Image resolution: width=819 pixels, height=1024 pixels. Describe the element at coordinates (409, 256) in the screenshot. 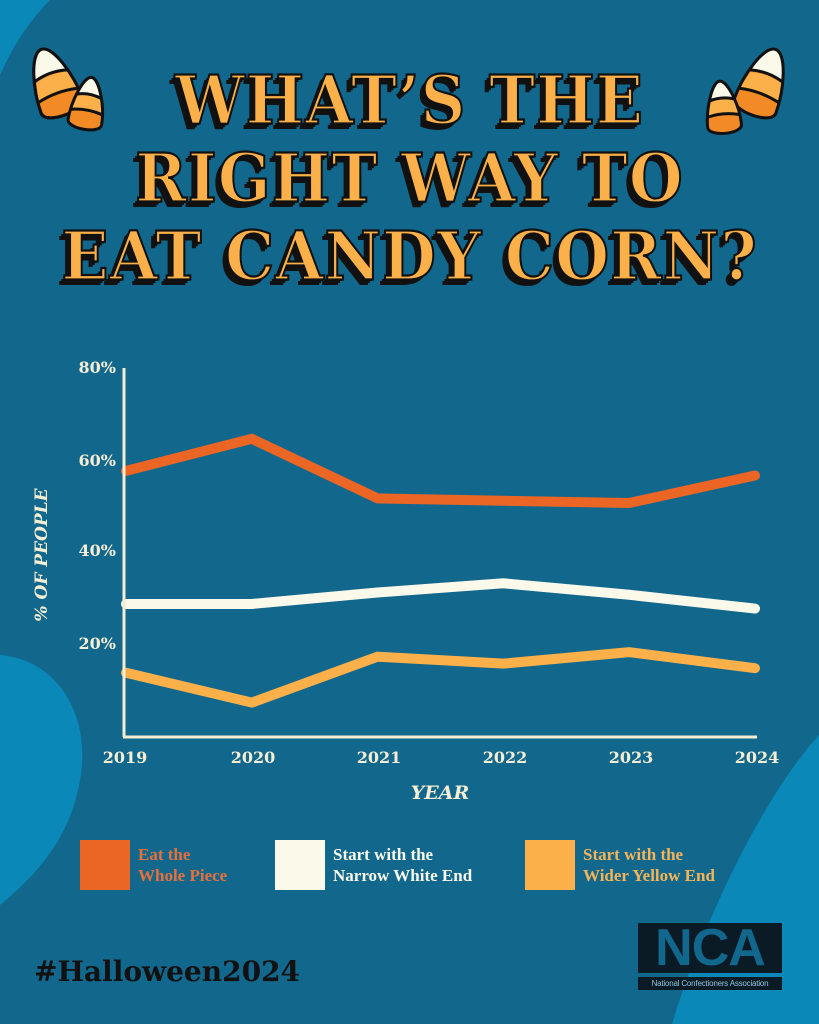

I see `title-line-3: EAT CANDY CORN?` at that location.